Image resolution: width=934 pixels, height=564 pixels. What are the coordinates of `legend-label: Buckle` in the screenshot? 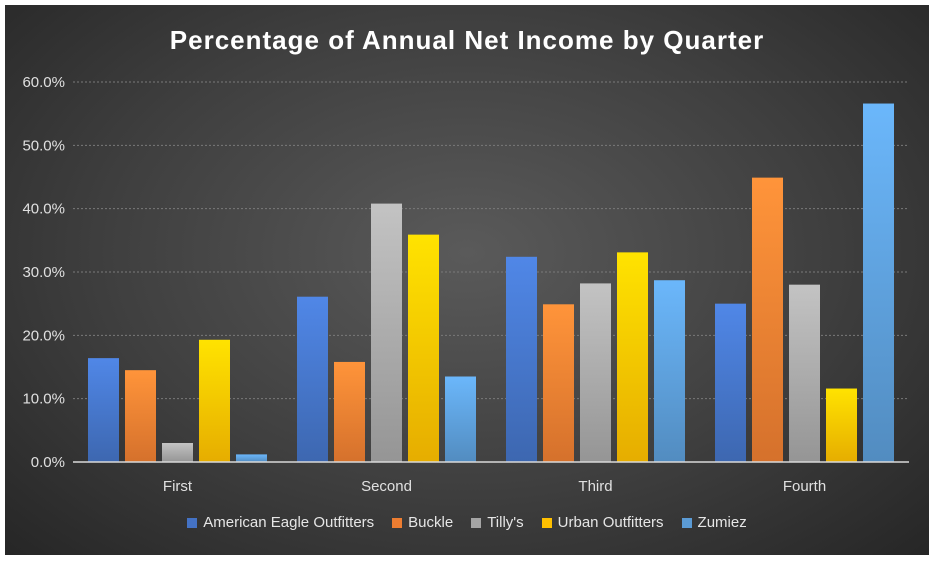 It's located at (431, 522).